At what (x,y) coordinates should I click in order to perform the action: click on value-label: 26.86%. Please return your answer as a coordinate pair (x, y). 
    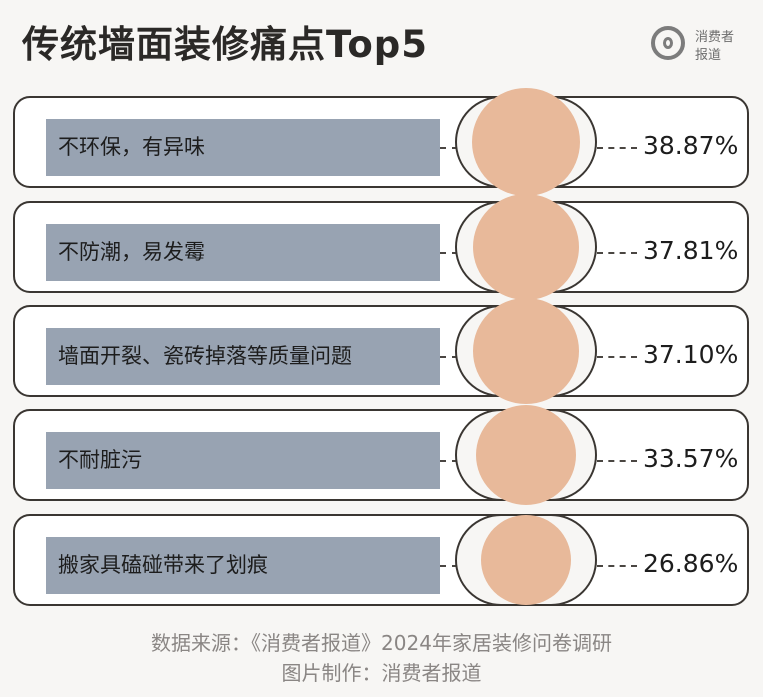
    Looking at the image, I should click on (691, 563).